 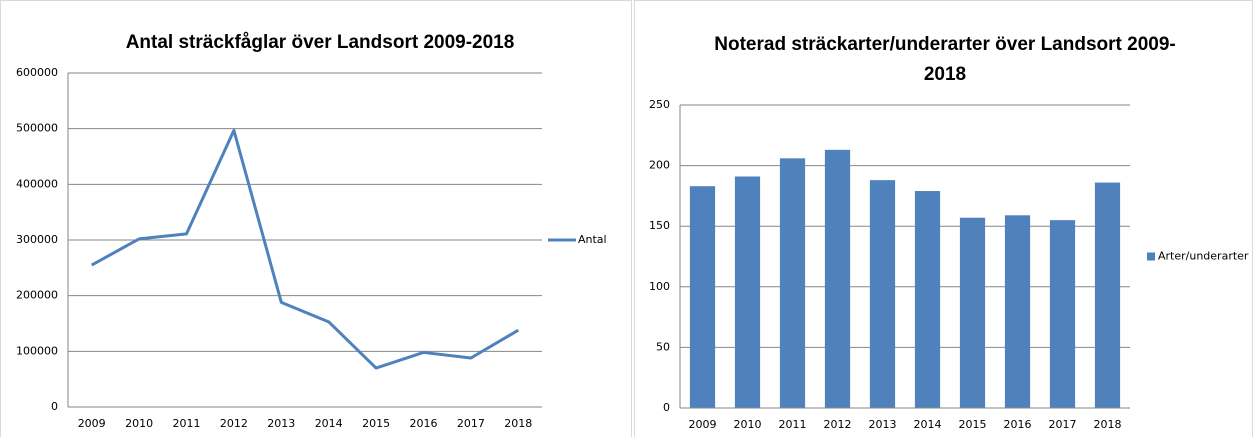 I want to click on legend-swatch, so click(x=1151, y=256).